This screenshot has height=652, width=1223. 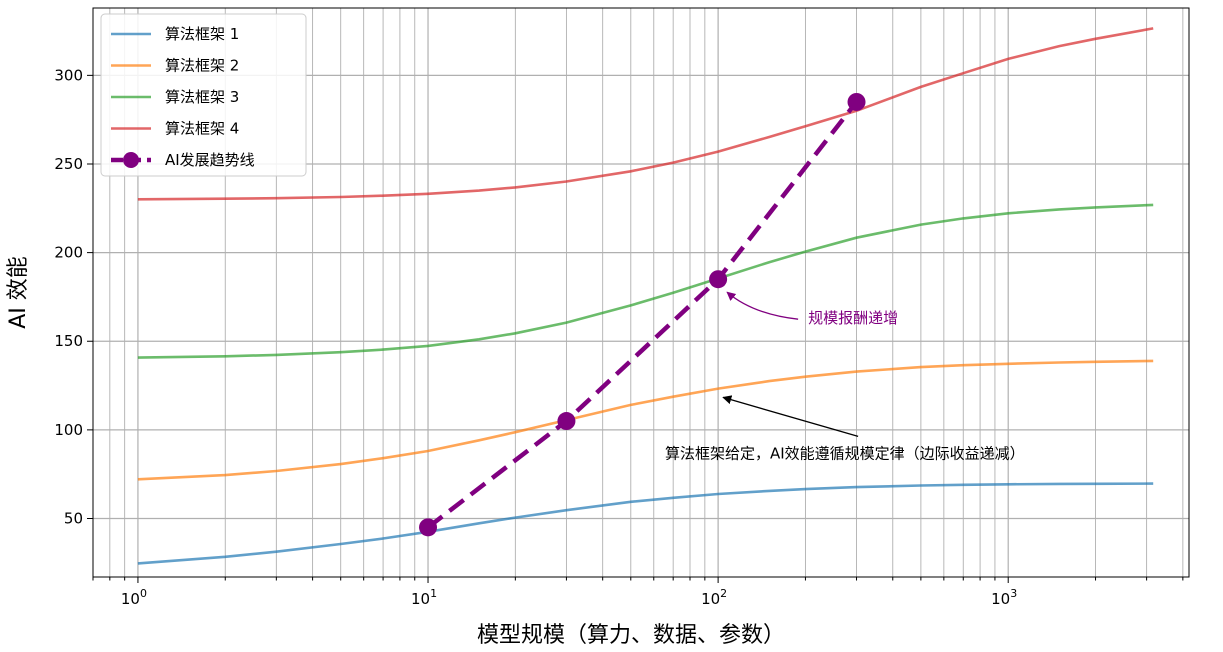 I want to click on y-axis-title: AI 效能, so click(x=18, y=292).